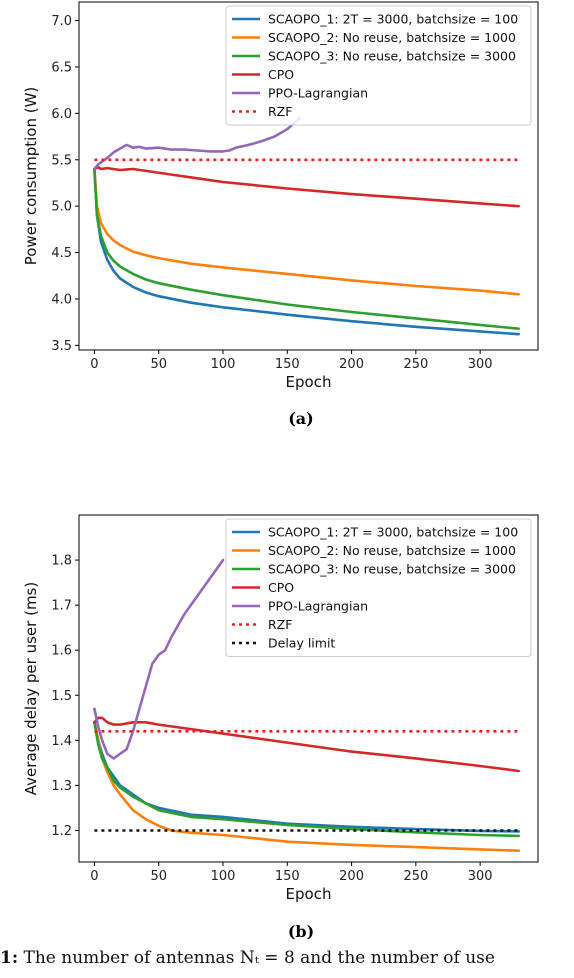 The width and height of the screenshot is (574, 978). What do you see at coordinates (61, 114) in the screenshot?
I see `y-tick-label: 6.0` at bounding box center [61, 114].